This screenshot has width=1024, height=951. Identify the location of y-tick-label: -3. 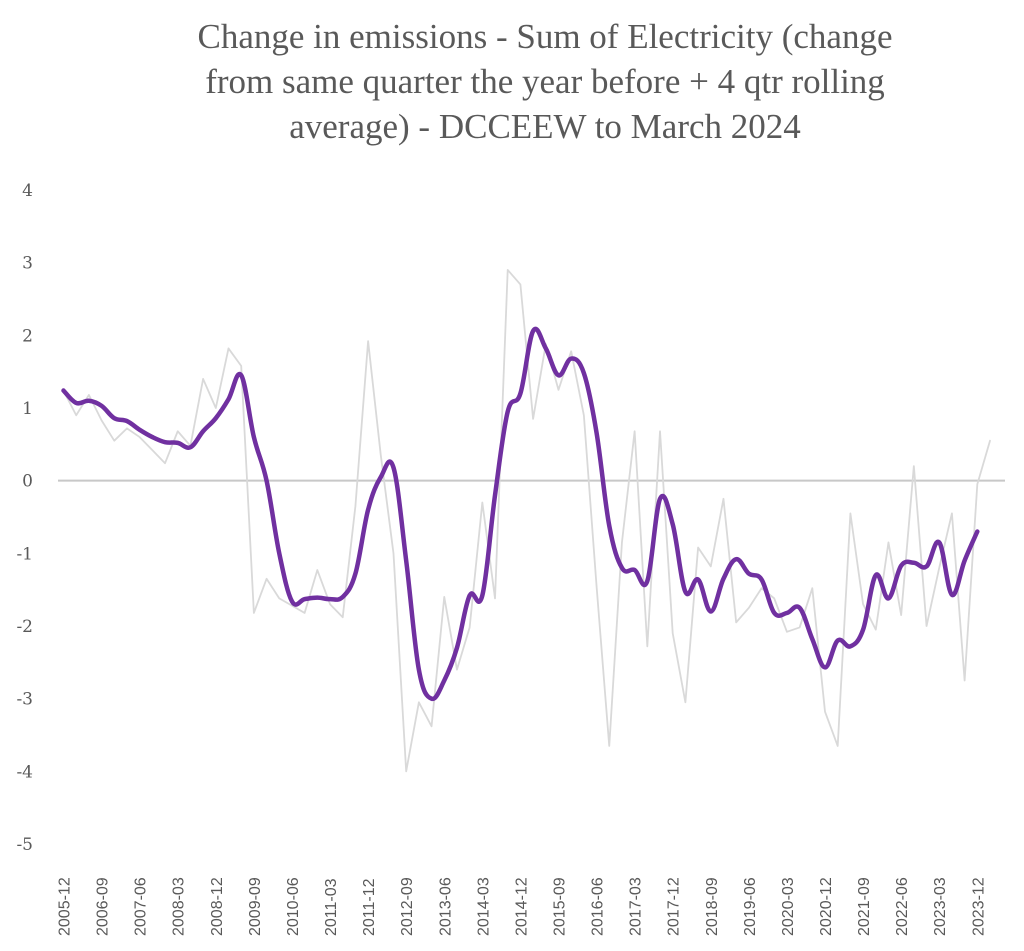
(24, 700).